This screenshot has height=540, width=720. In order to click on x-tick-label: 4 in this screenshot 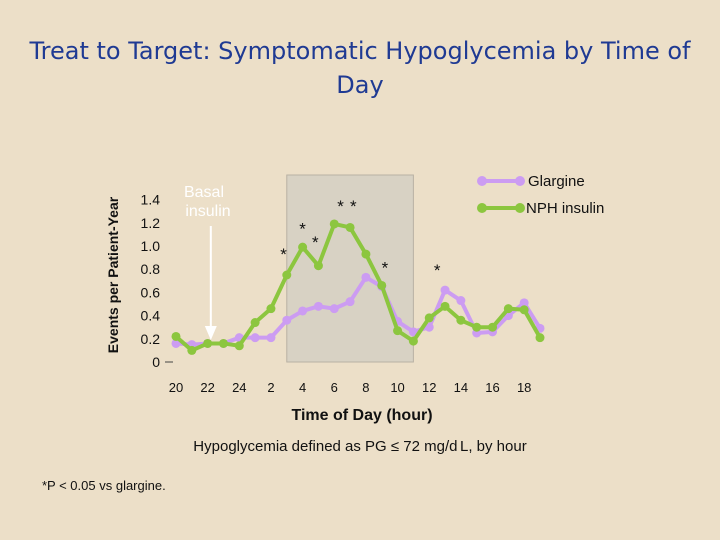, I will do `click(302, 387)`.